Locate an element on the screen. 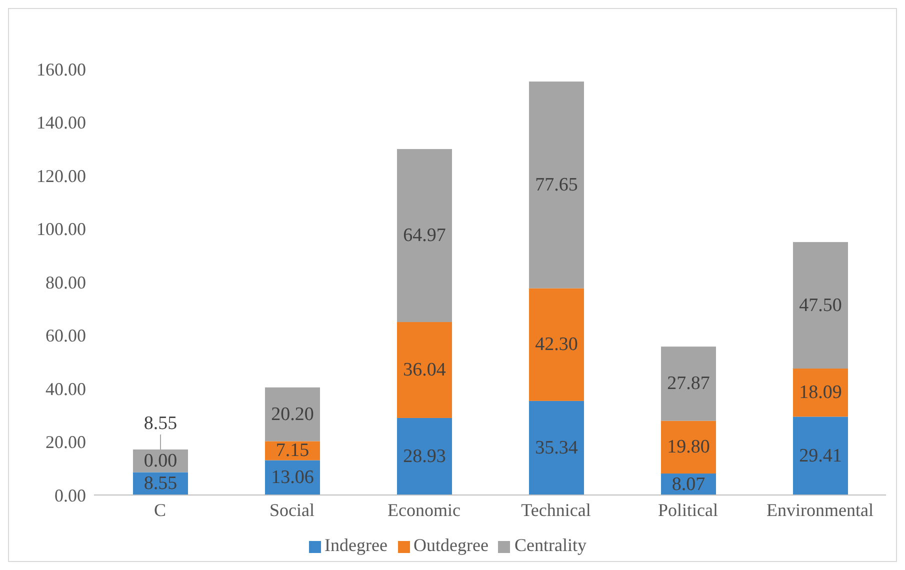  legend-label: Indegree is located at coordinates (356, 545).